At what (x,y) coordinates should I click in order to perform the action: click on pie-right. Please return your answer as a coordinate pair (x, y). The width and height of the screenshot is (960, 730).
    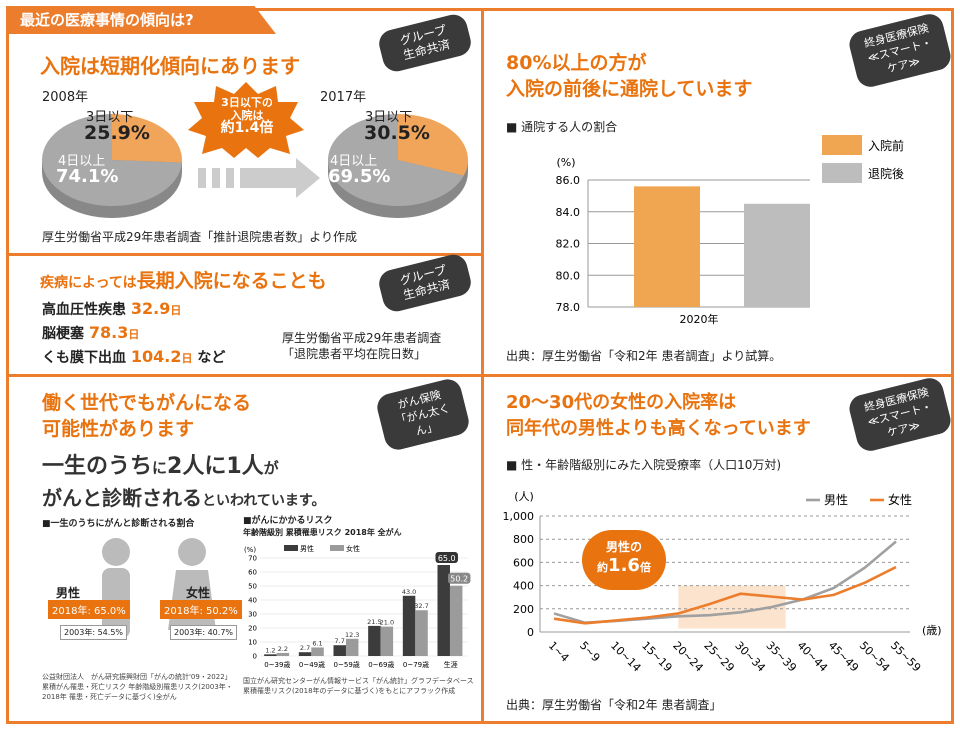
    Looking at the image, I should click on (398, 166).